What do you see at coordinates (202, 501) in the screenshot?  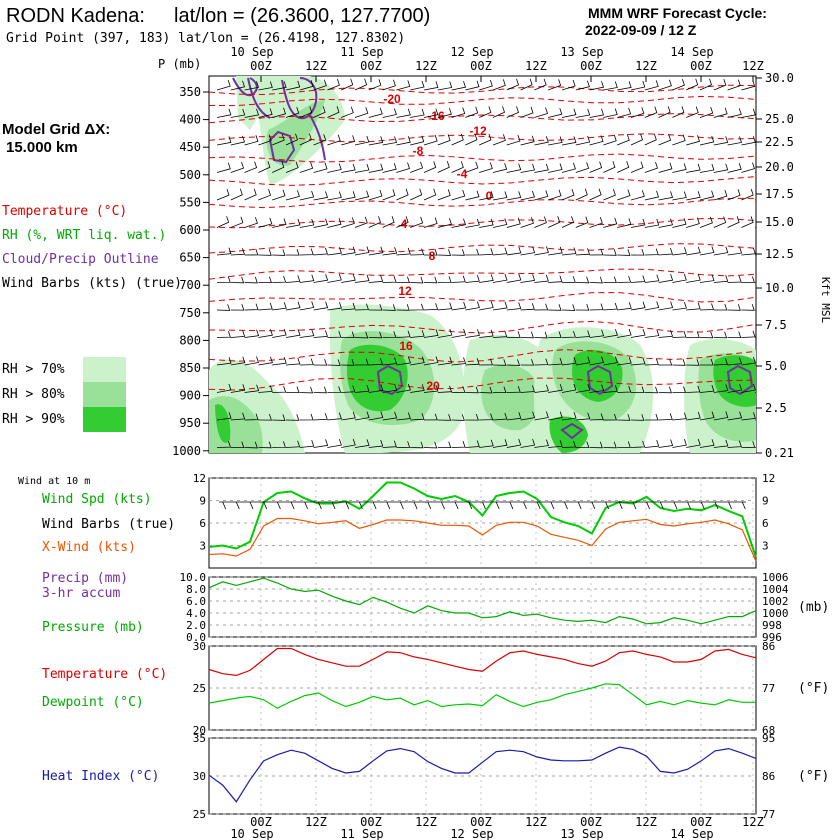 I see `left-tick-label: 9` at bounding box center [202, 501].